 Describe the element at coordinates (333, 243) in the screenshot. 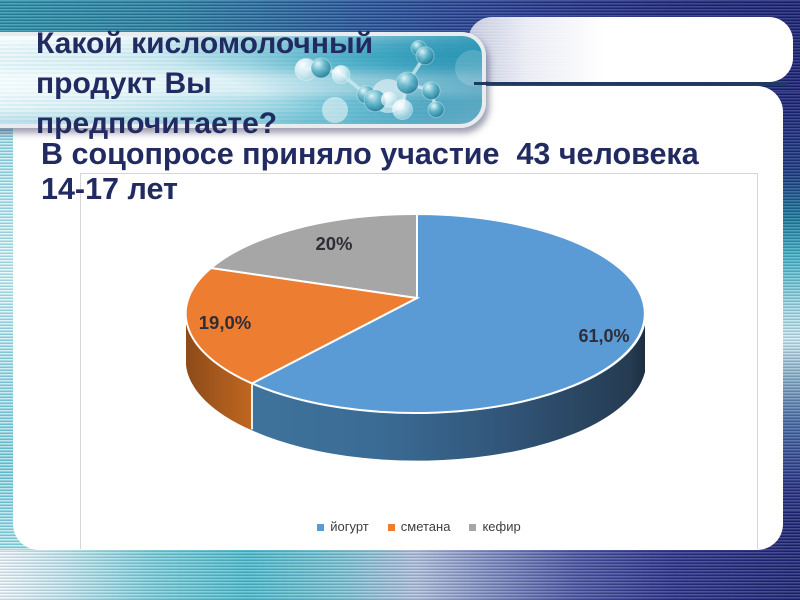

I see `svg-text: 20%` at that location.